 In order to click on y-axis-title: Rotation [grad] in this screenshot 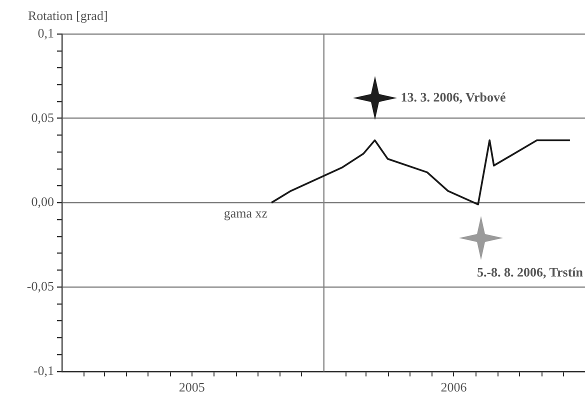, I will do `click(68, 15)`.